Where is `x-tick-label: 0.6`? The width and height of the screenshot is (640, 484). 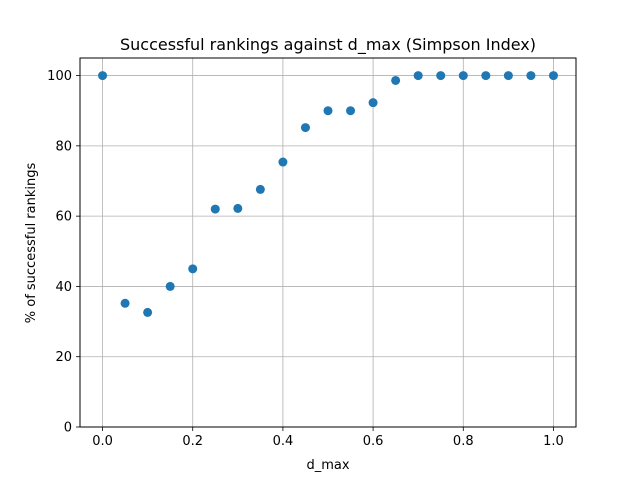 x-tick-label: 0.6 is located at coordinates (373, 441).